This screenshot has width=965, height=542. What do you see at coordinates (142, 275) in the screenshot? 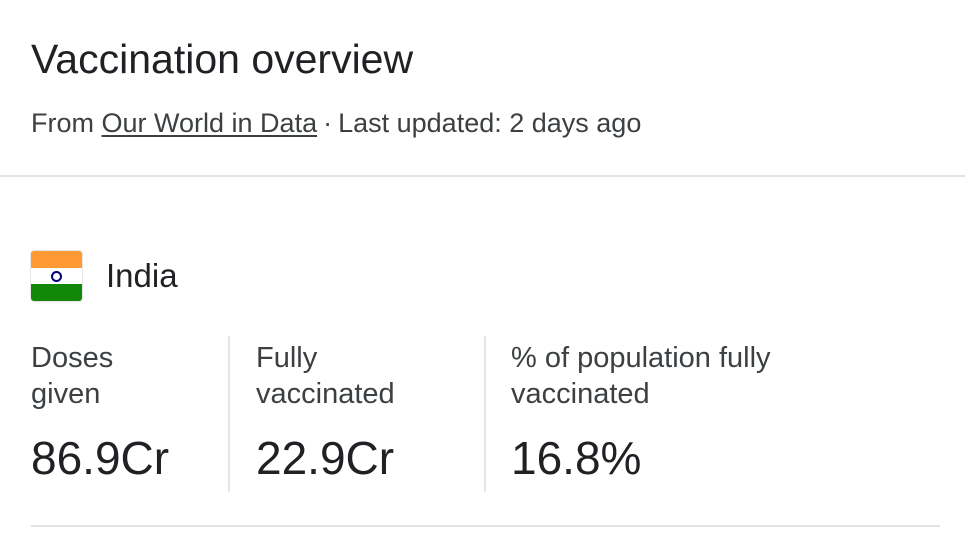
I see `country-name: India` at bounding box center [142, 275].